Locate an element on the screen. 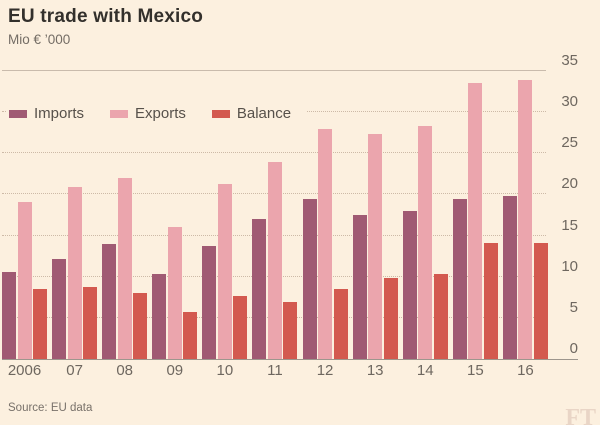 The image size is (600, 425). y-axis-labels: 0 5 10 15 20 25 30 35 is located at coordinates (562, 206).